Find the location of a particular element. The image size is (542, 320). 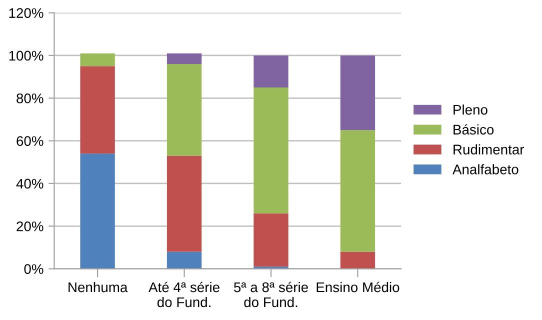

legend-label: Analfabeto is located at coordinates (485, 169).